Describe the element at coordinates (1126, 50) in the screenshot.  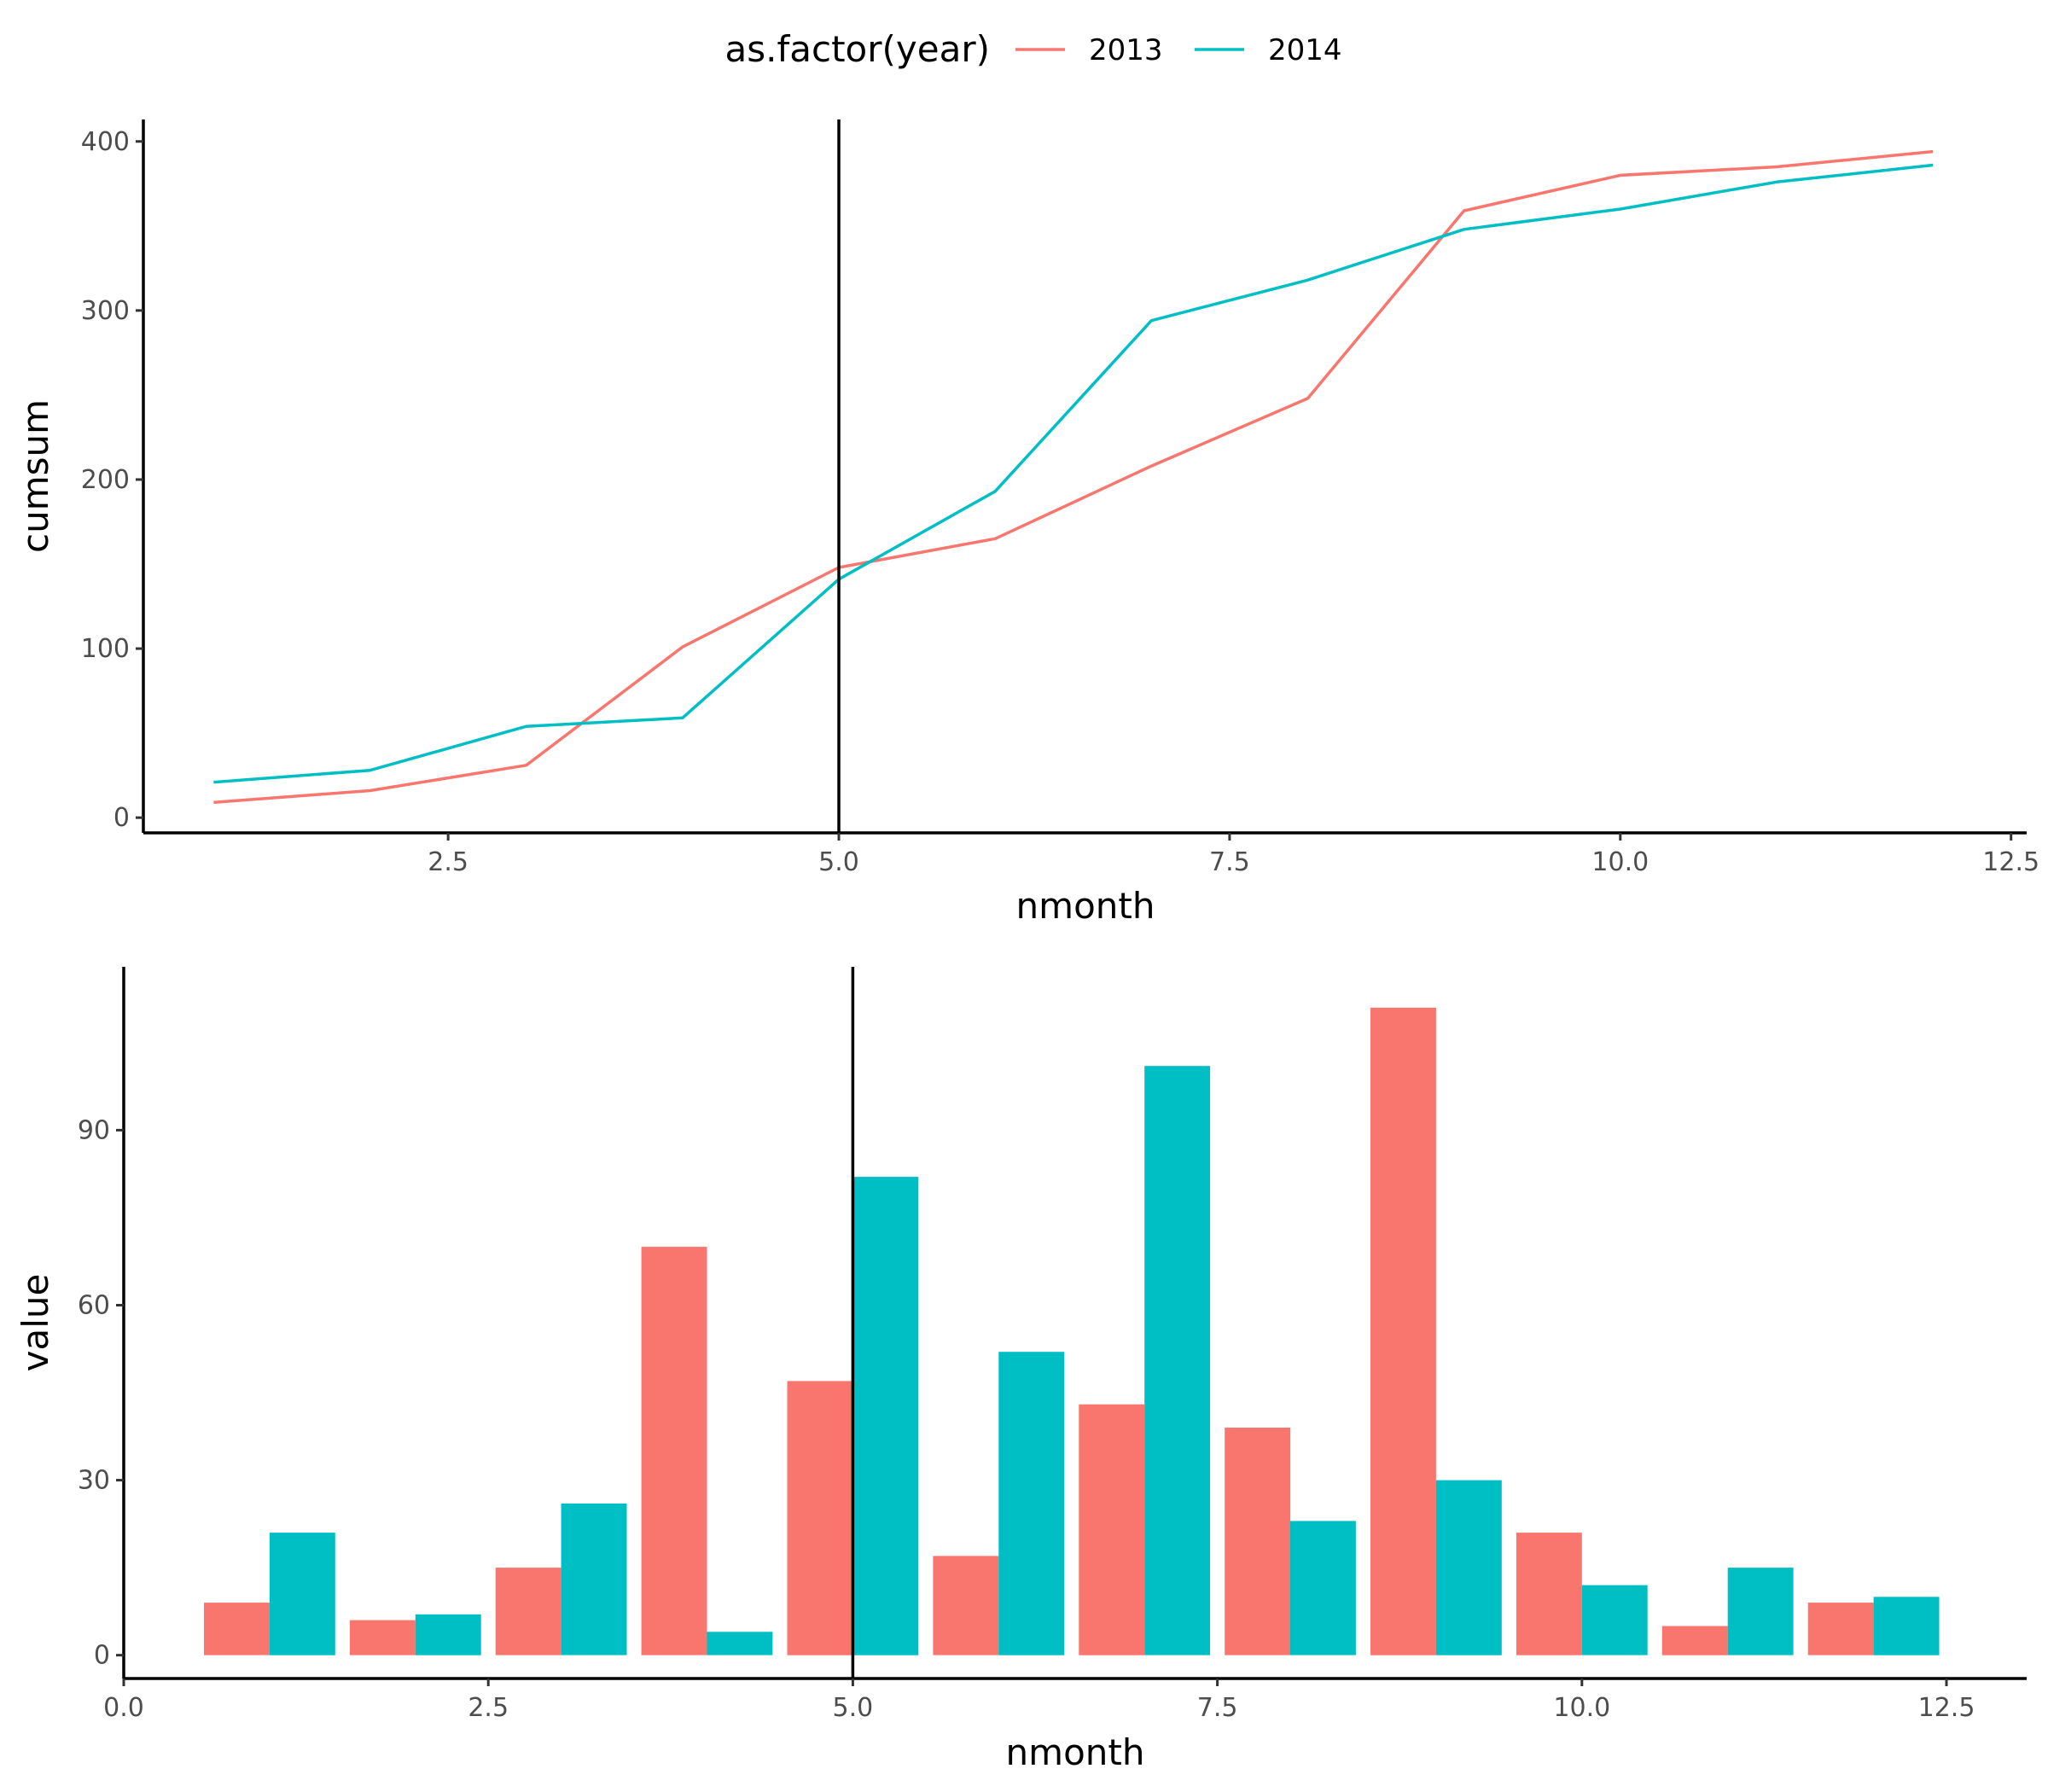
I see `legend-label-2013: 2013` at that location.